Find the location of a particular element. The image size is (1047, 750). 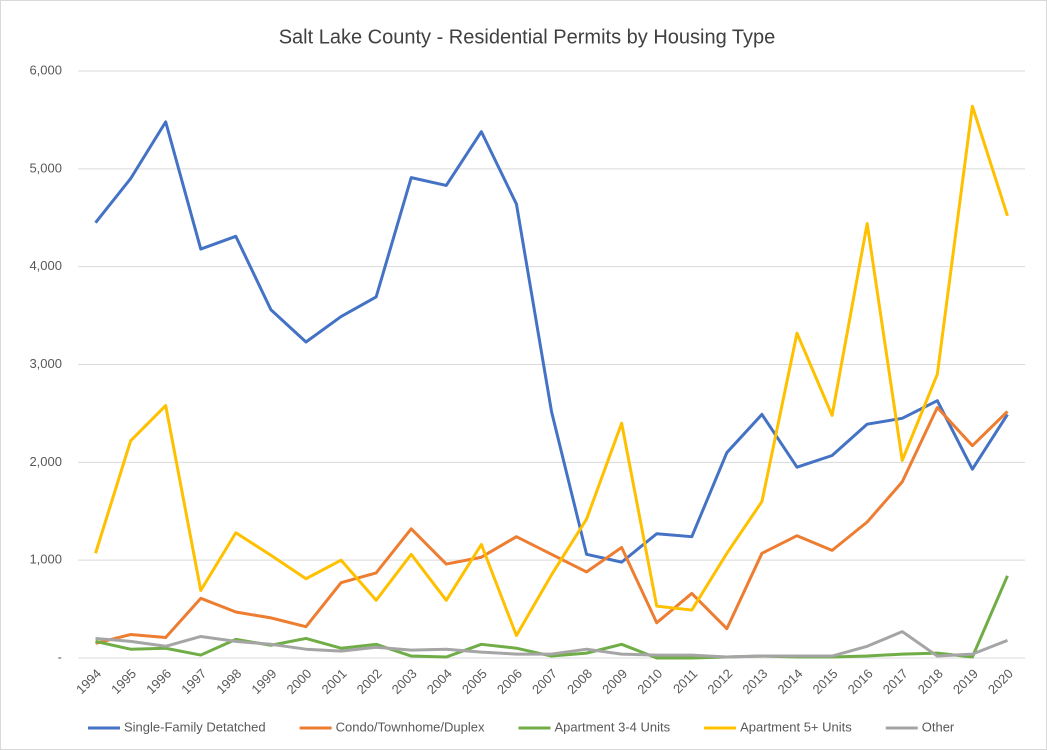

legend-label: Other is located at coordinates (938, 726).